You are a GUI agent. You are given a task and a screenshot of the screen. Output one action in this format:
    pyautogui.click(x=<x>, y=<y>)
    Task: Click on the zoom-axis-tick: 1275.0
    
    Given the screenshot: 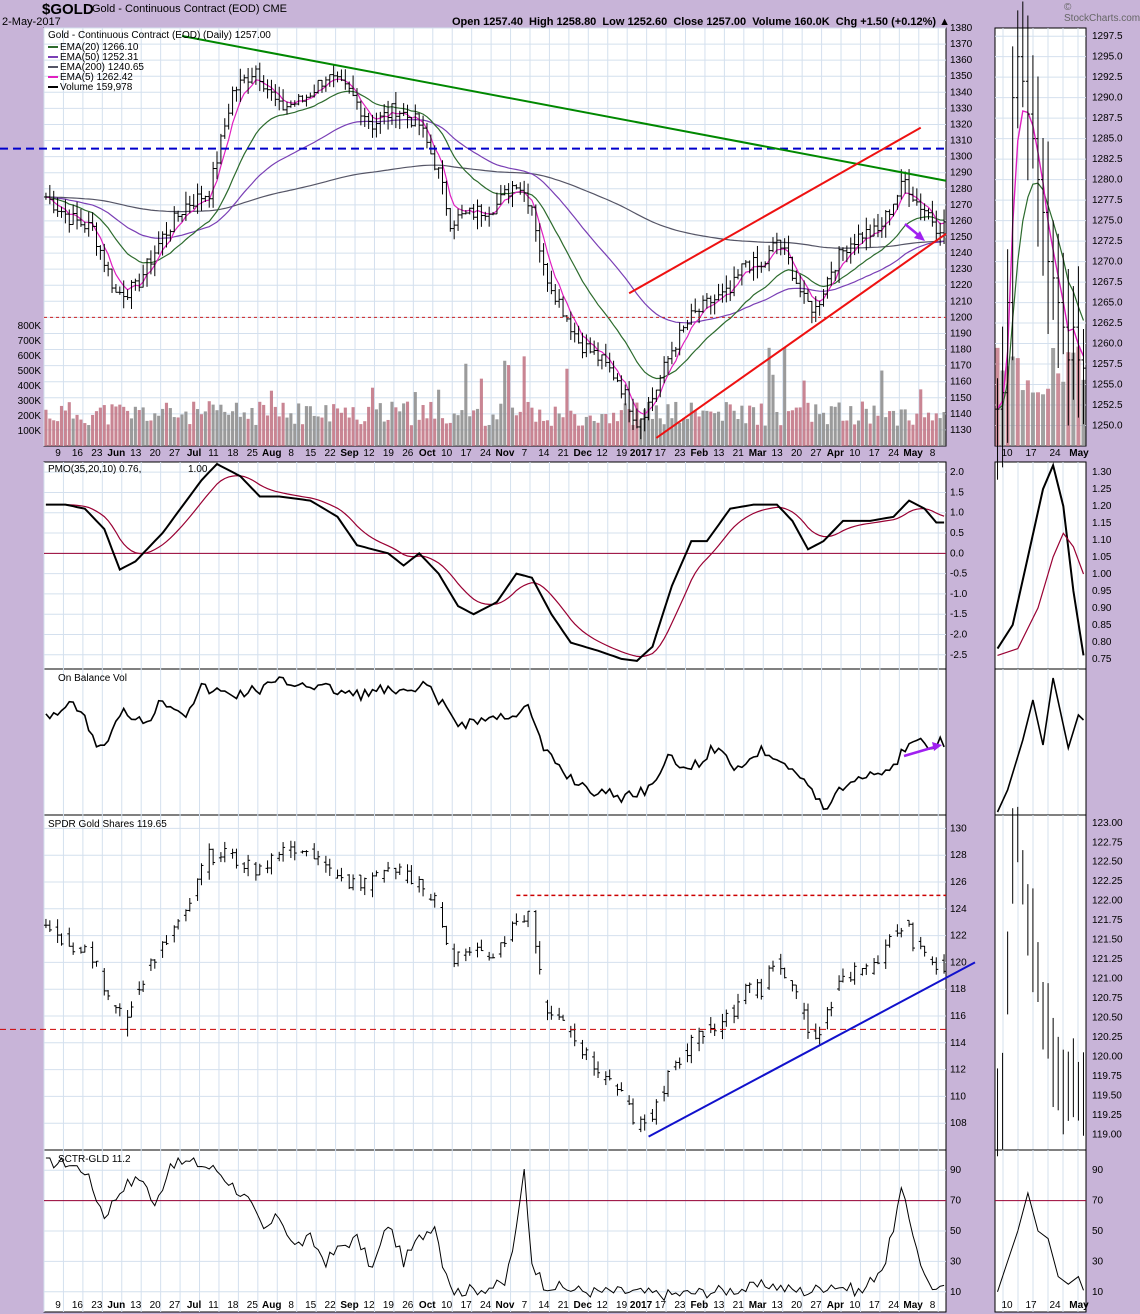 What is the action you would take?
    pyautogui.click(x=1107, y=221)
    